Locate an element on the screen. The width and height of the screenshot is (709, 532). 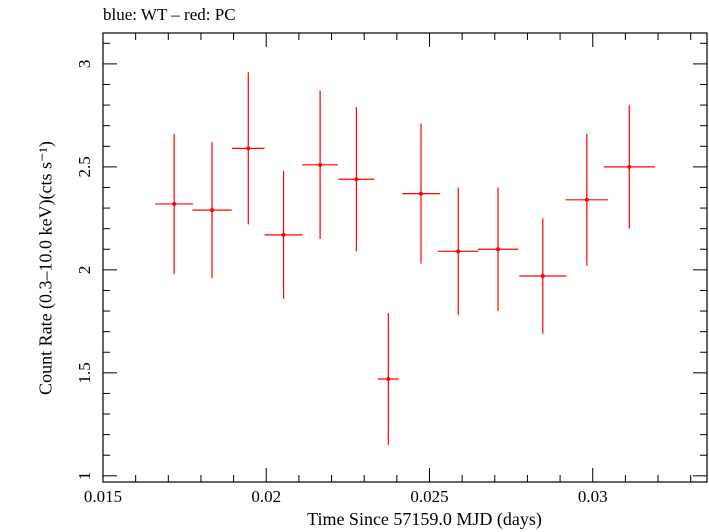
y-tick-label: 2.5 is located at coordinates (84, 166).